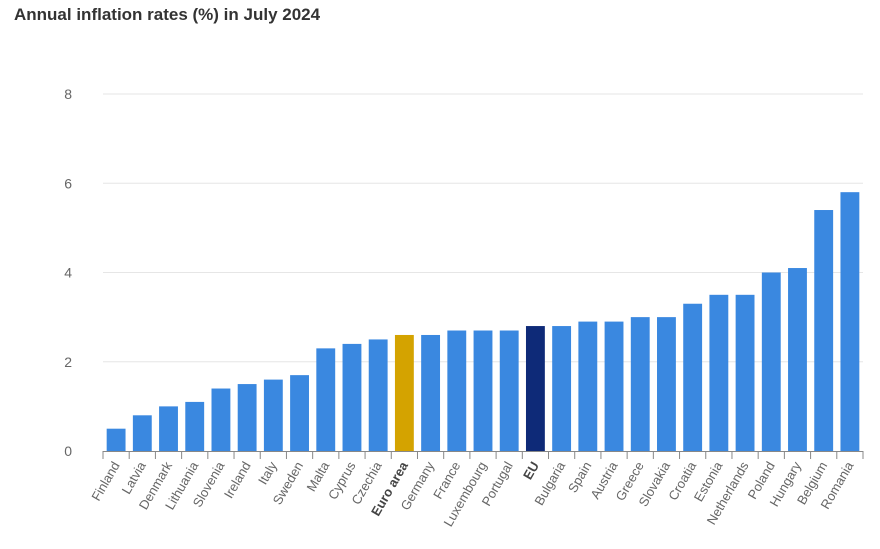 The height and width of the screenshot is (549, 880). What do you see at coordinates (483, 390) in the screenshot?
I see `bar-luxembourg` at bounding box center [483, 390].